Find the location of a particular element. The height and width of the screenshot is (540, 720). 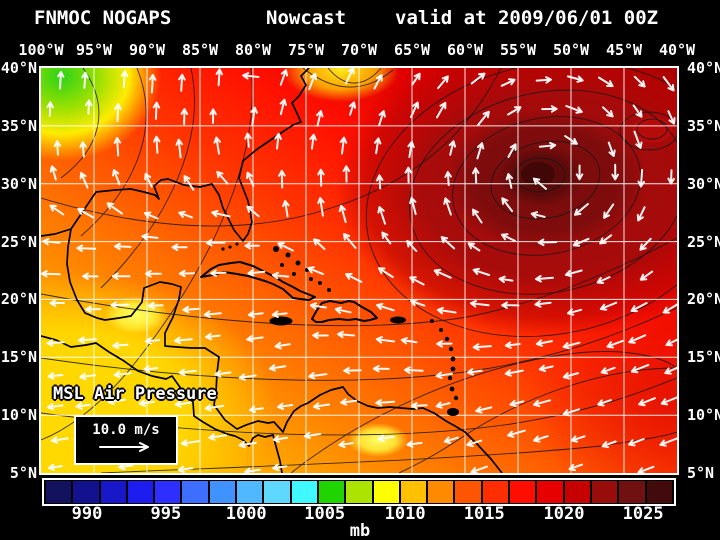

lon-label: 85°W is located at coordinates (200, 50).